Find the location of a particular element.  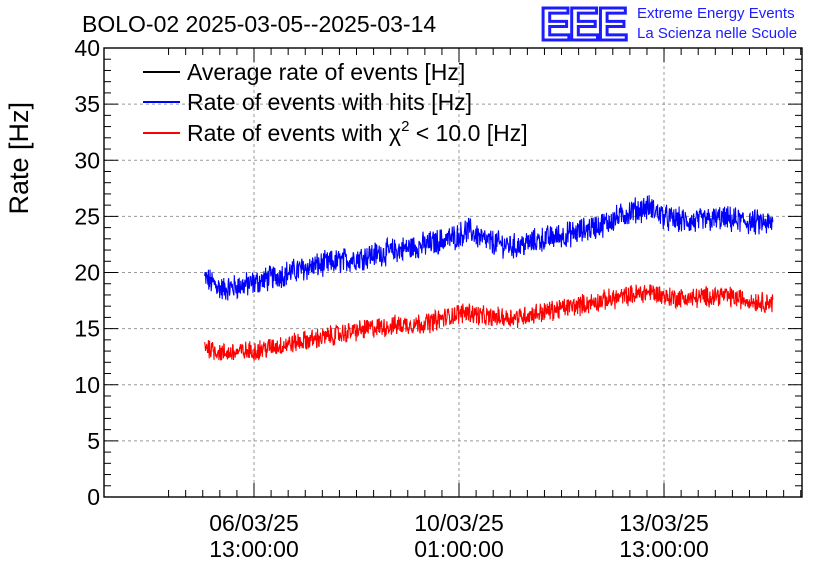

x-tick-label-time: 01:00:00 is located at coordinates (459, 549).